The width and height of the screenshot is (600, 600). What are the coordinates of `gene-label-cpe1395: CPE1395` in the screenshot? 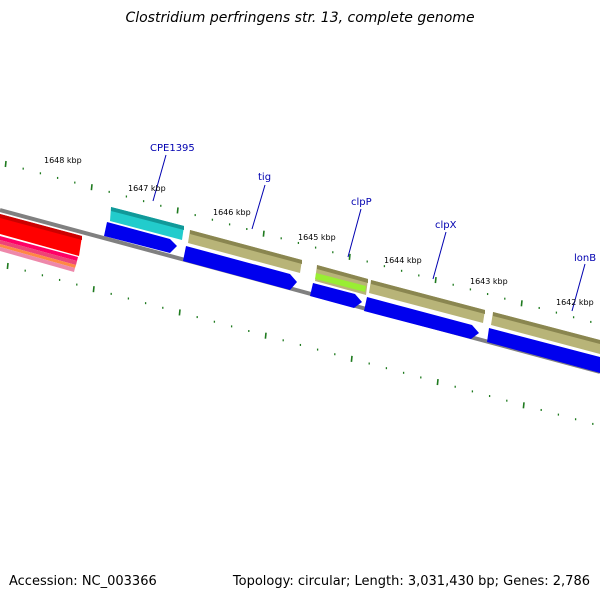 It's located at (172, 148).